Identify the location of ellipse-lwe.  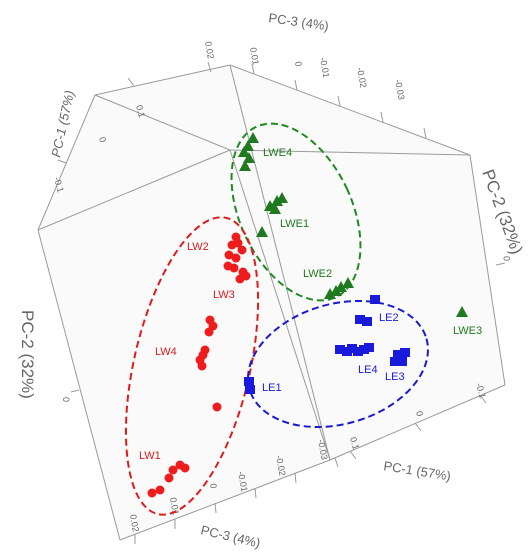
(296, 212).